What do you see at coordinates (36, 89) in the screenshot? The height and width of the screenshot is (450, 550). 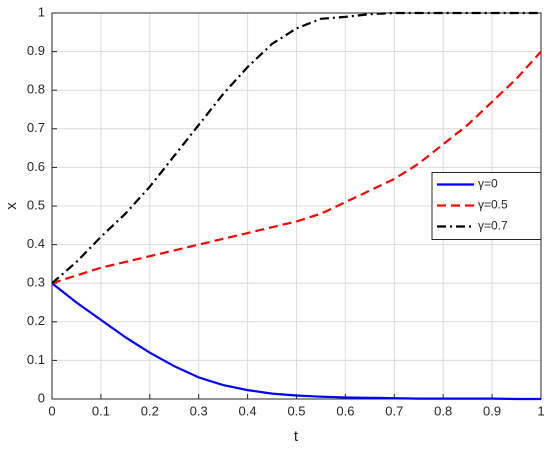 I see `y-tick-label: 0.8` at bounding box center [36, 89].